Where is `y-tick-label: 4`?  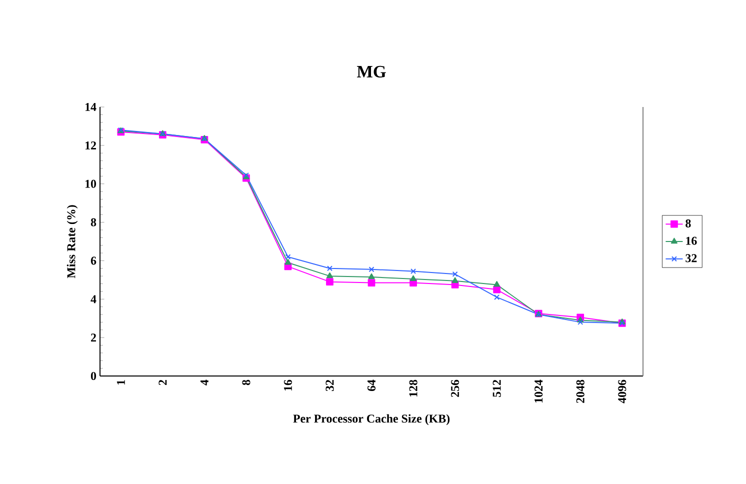
y-tick-label: 4 is located at coordinates (93, 299).